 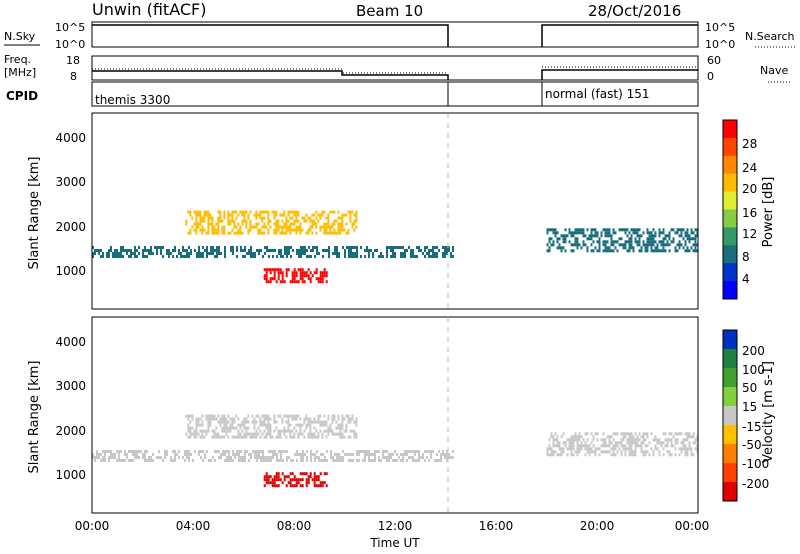 What do you see at coordinates (294, 526) in the screenshot?
I see `xtick-0800: 08:00` at bounding box center [294, 526].